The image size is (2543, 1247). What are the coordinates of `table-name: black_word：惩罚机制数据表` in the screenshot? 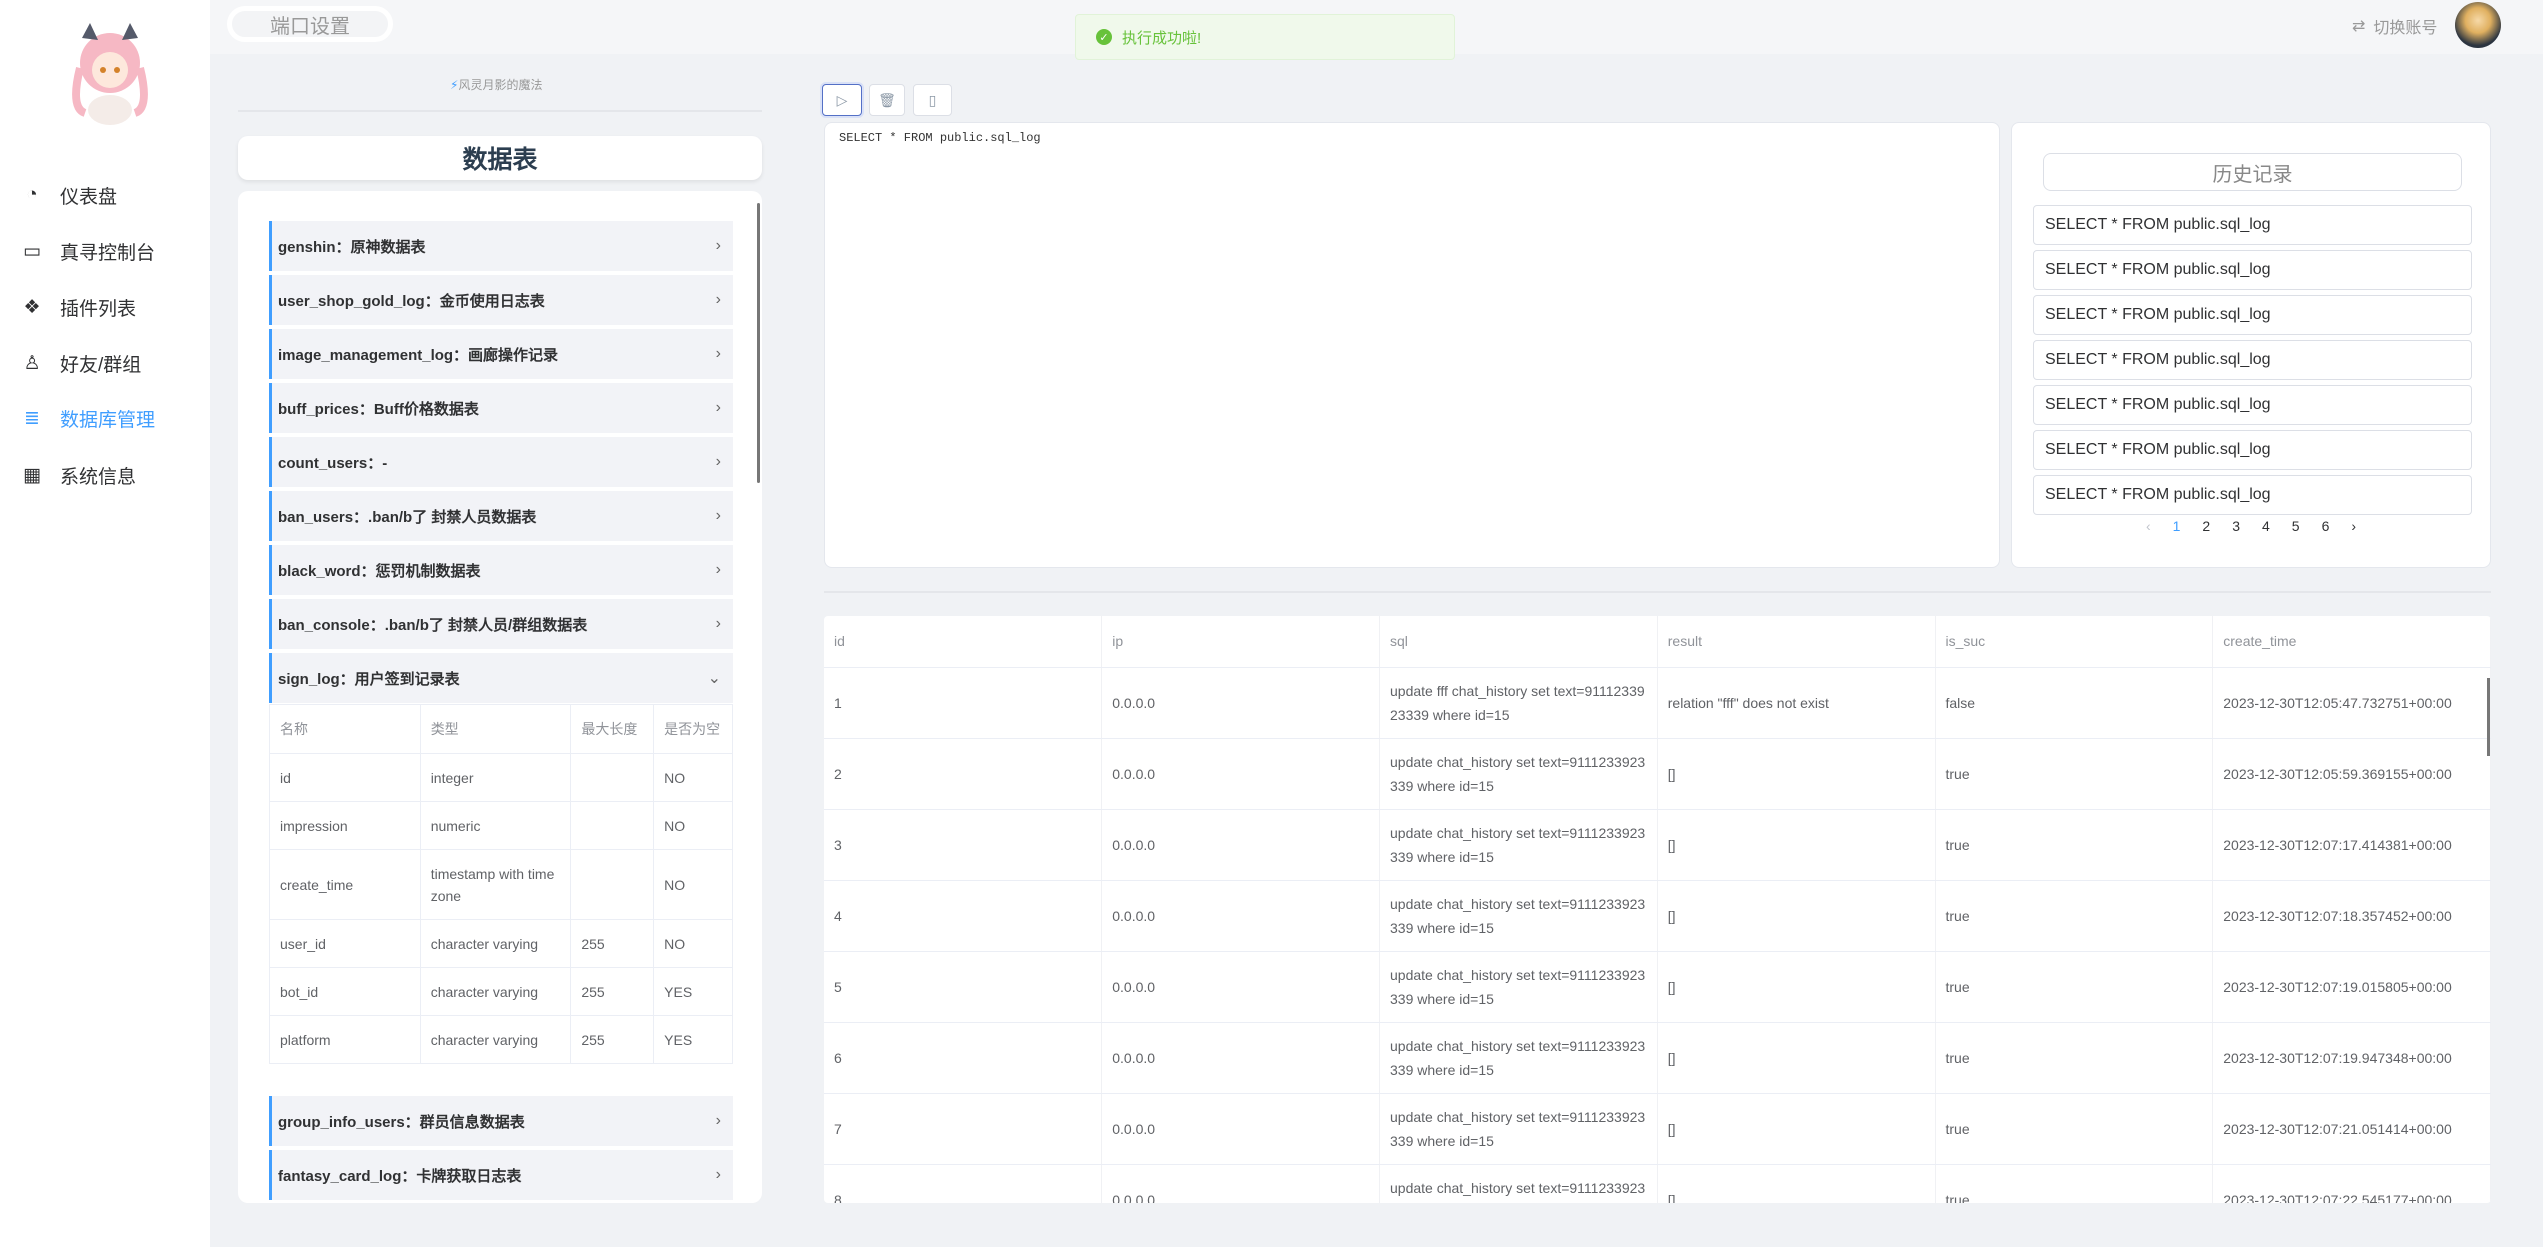 It's located at (379, 571).